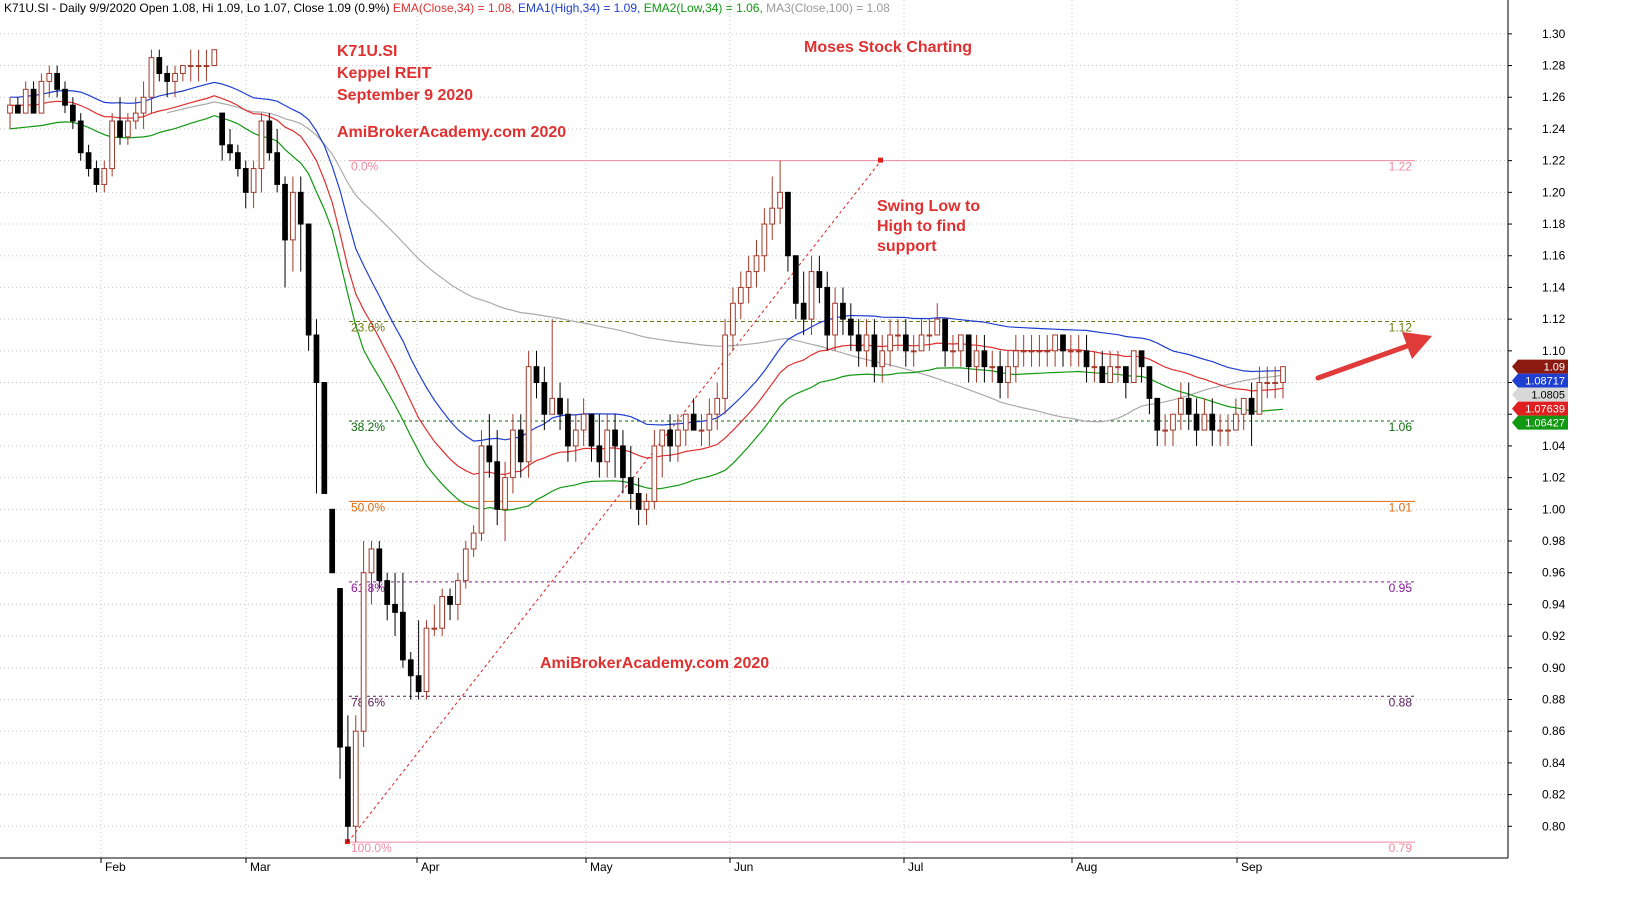  Describe the element at coordinates (1554, 446) in the screenshot. I see `y-tick-label: 1.04` at that location.